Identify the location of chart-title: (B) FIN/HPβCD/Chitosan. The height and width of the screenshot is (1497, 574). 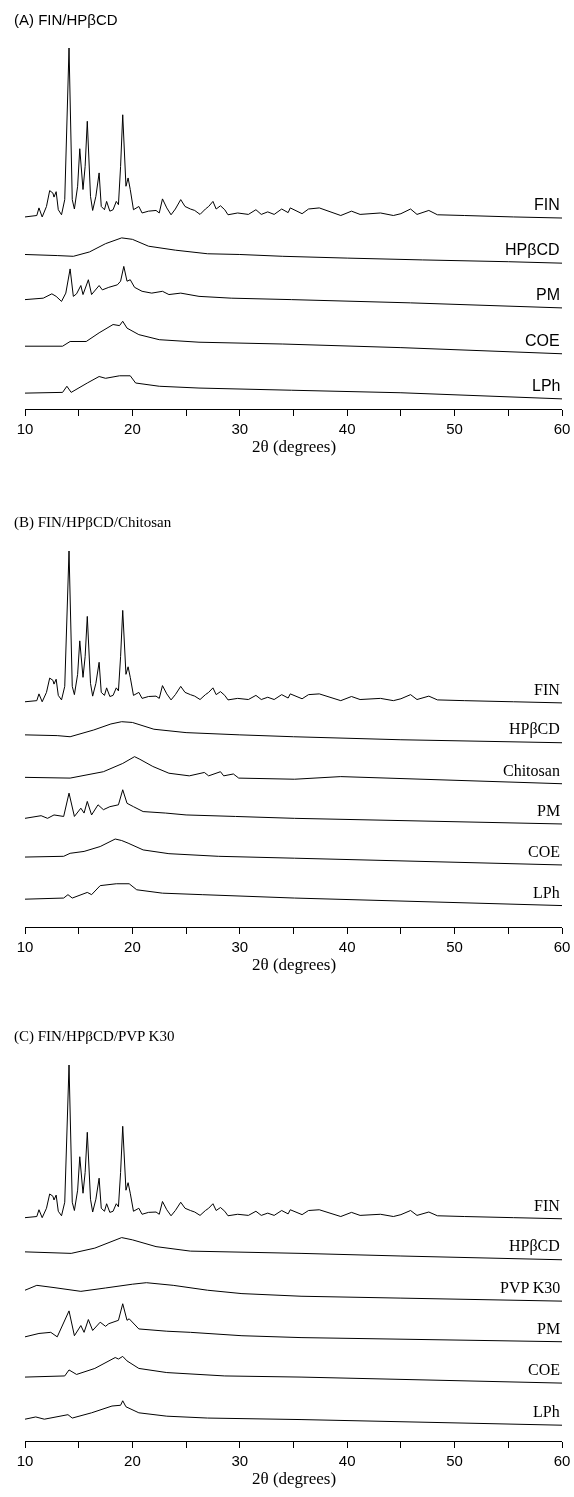
(93, 522).